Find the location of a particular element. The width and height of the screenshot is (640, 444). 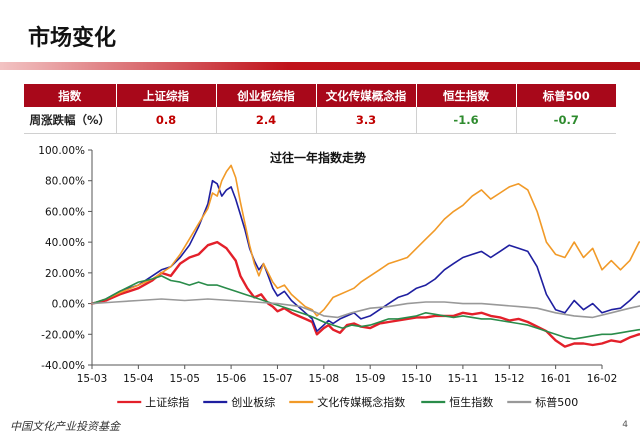

y-tick-label: 100.00% is located at coordinates (61, 151).